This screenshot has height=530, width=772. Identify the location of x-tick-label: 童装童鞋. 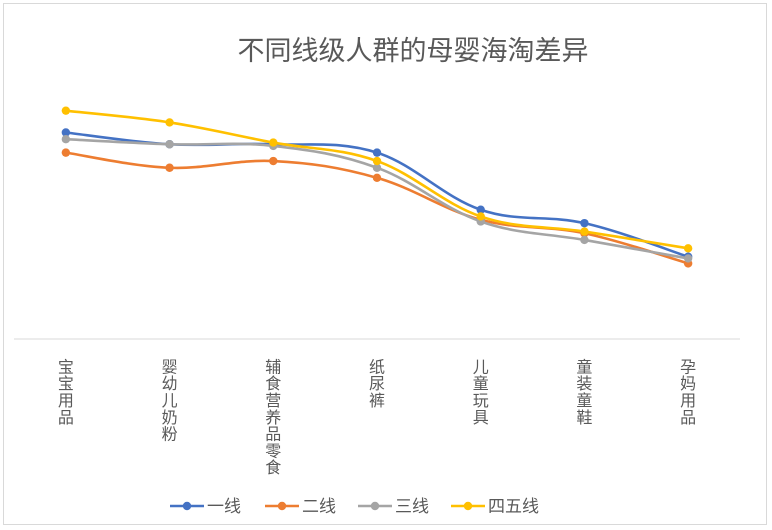
(584, 391).